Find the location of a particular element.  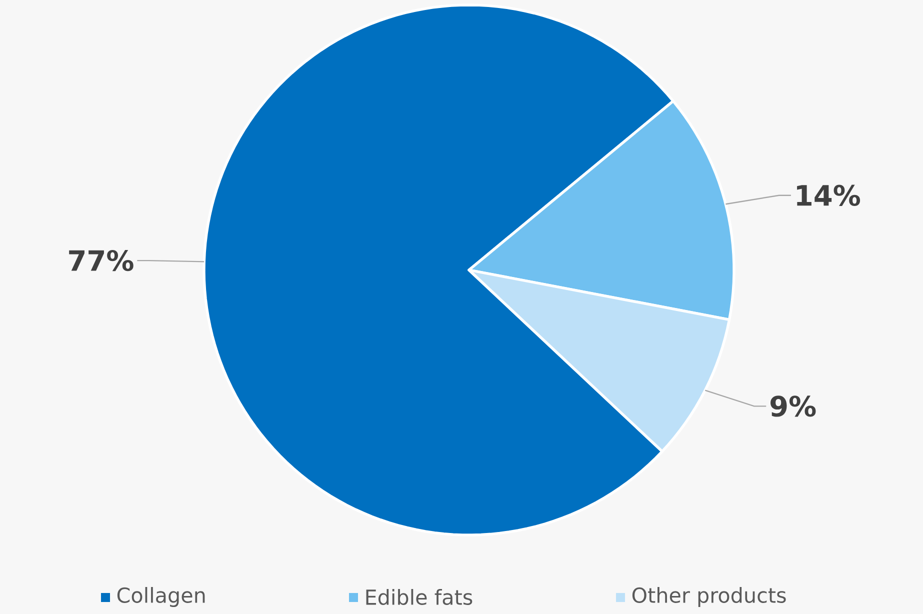

legend-label: Edible fats is located at coordinates (419, 597).